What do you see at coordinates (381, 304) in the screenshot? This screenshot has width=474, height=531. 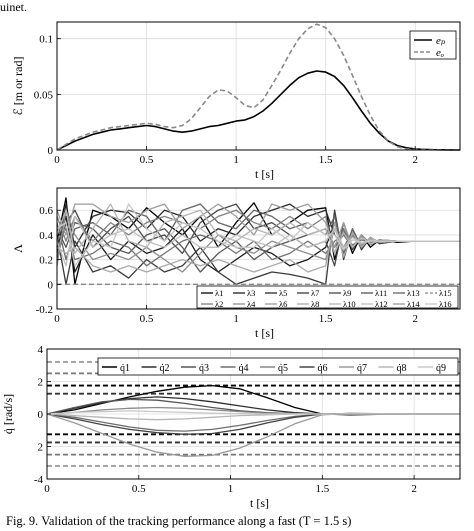 I see `legend-label-2-13: λ12` at bounding box center [381, 304].